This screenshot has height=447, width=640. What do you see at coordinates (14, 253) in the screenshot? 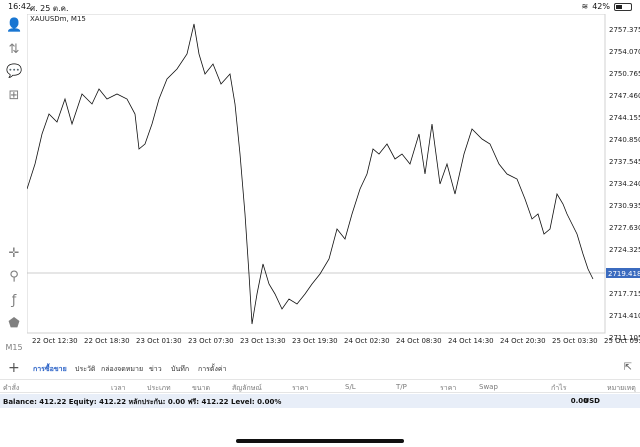
I see `crosshair-icon: ✛` at bounding box center [14, 253].